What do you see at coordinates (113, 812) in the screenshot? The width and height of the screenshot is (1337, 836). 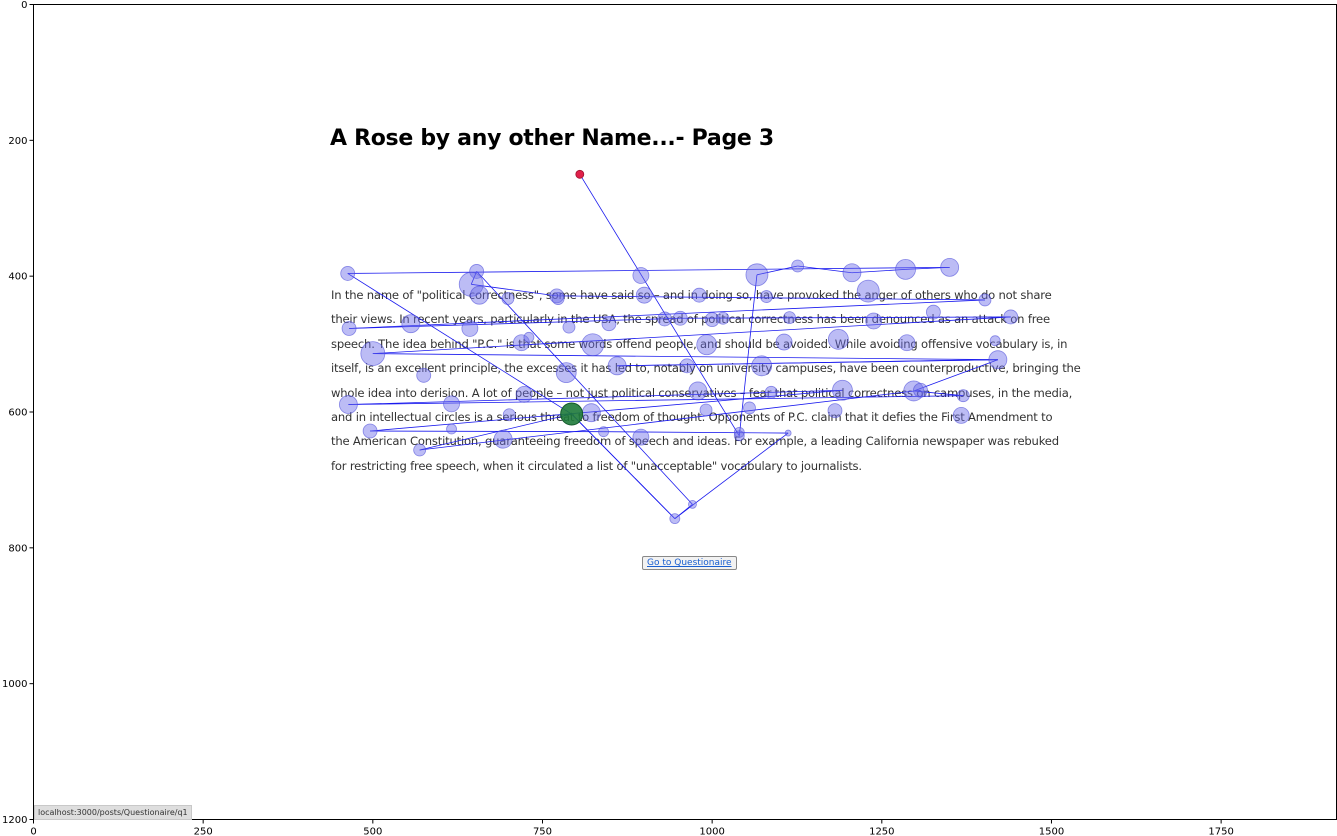 I see `status-bar-url: localhost:3000/posts/Questionaire/q1` at bounding box center [113, 812].